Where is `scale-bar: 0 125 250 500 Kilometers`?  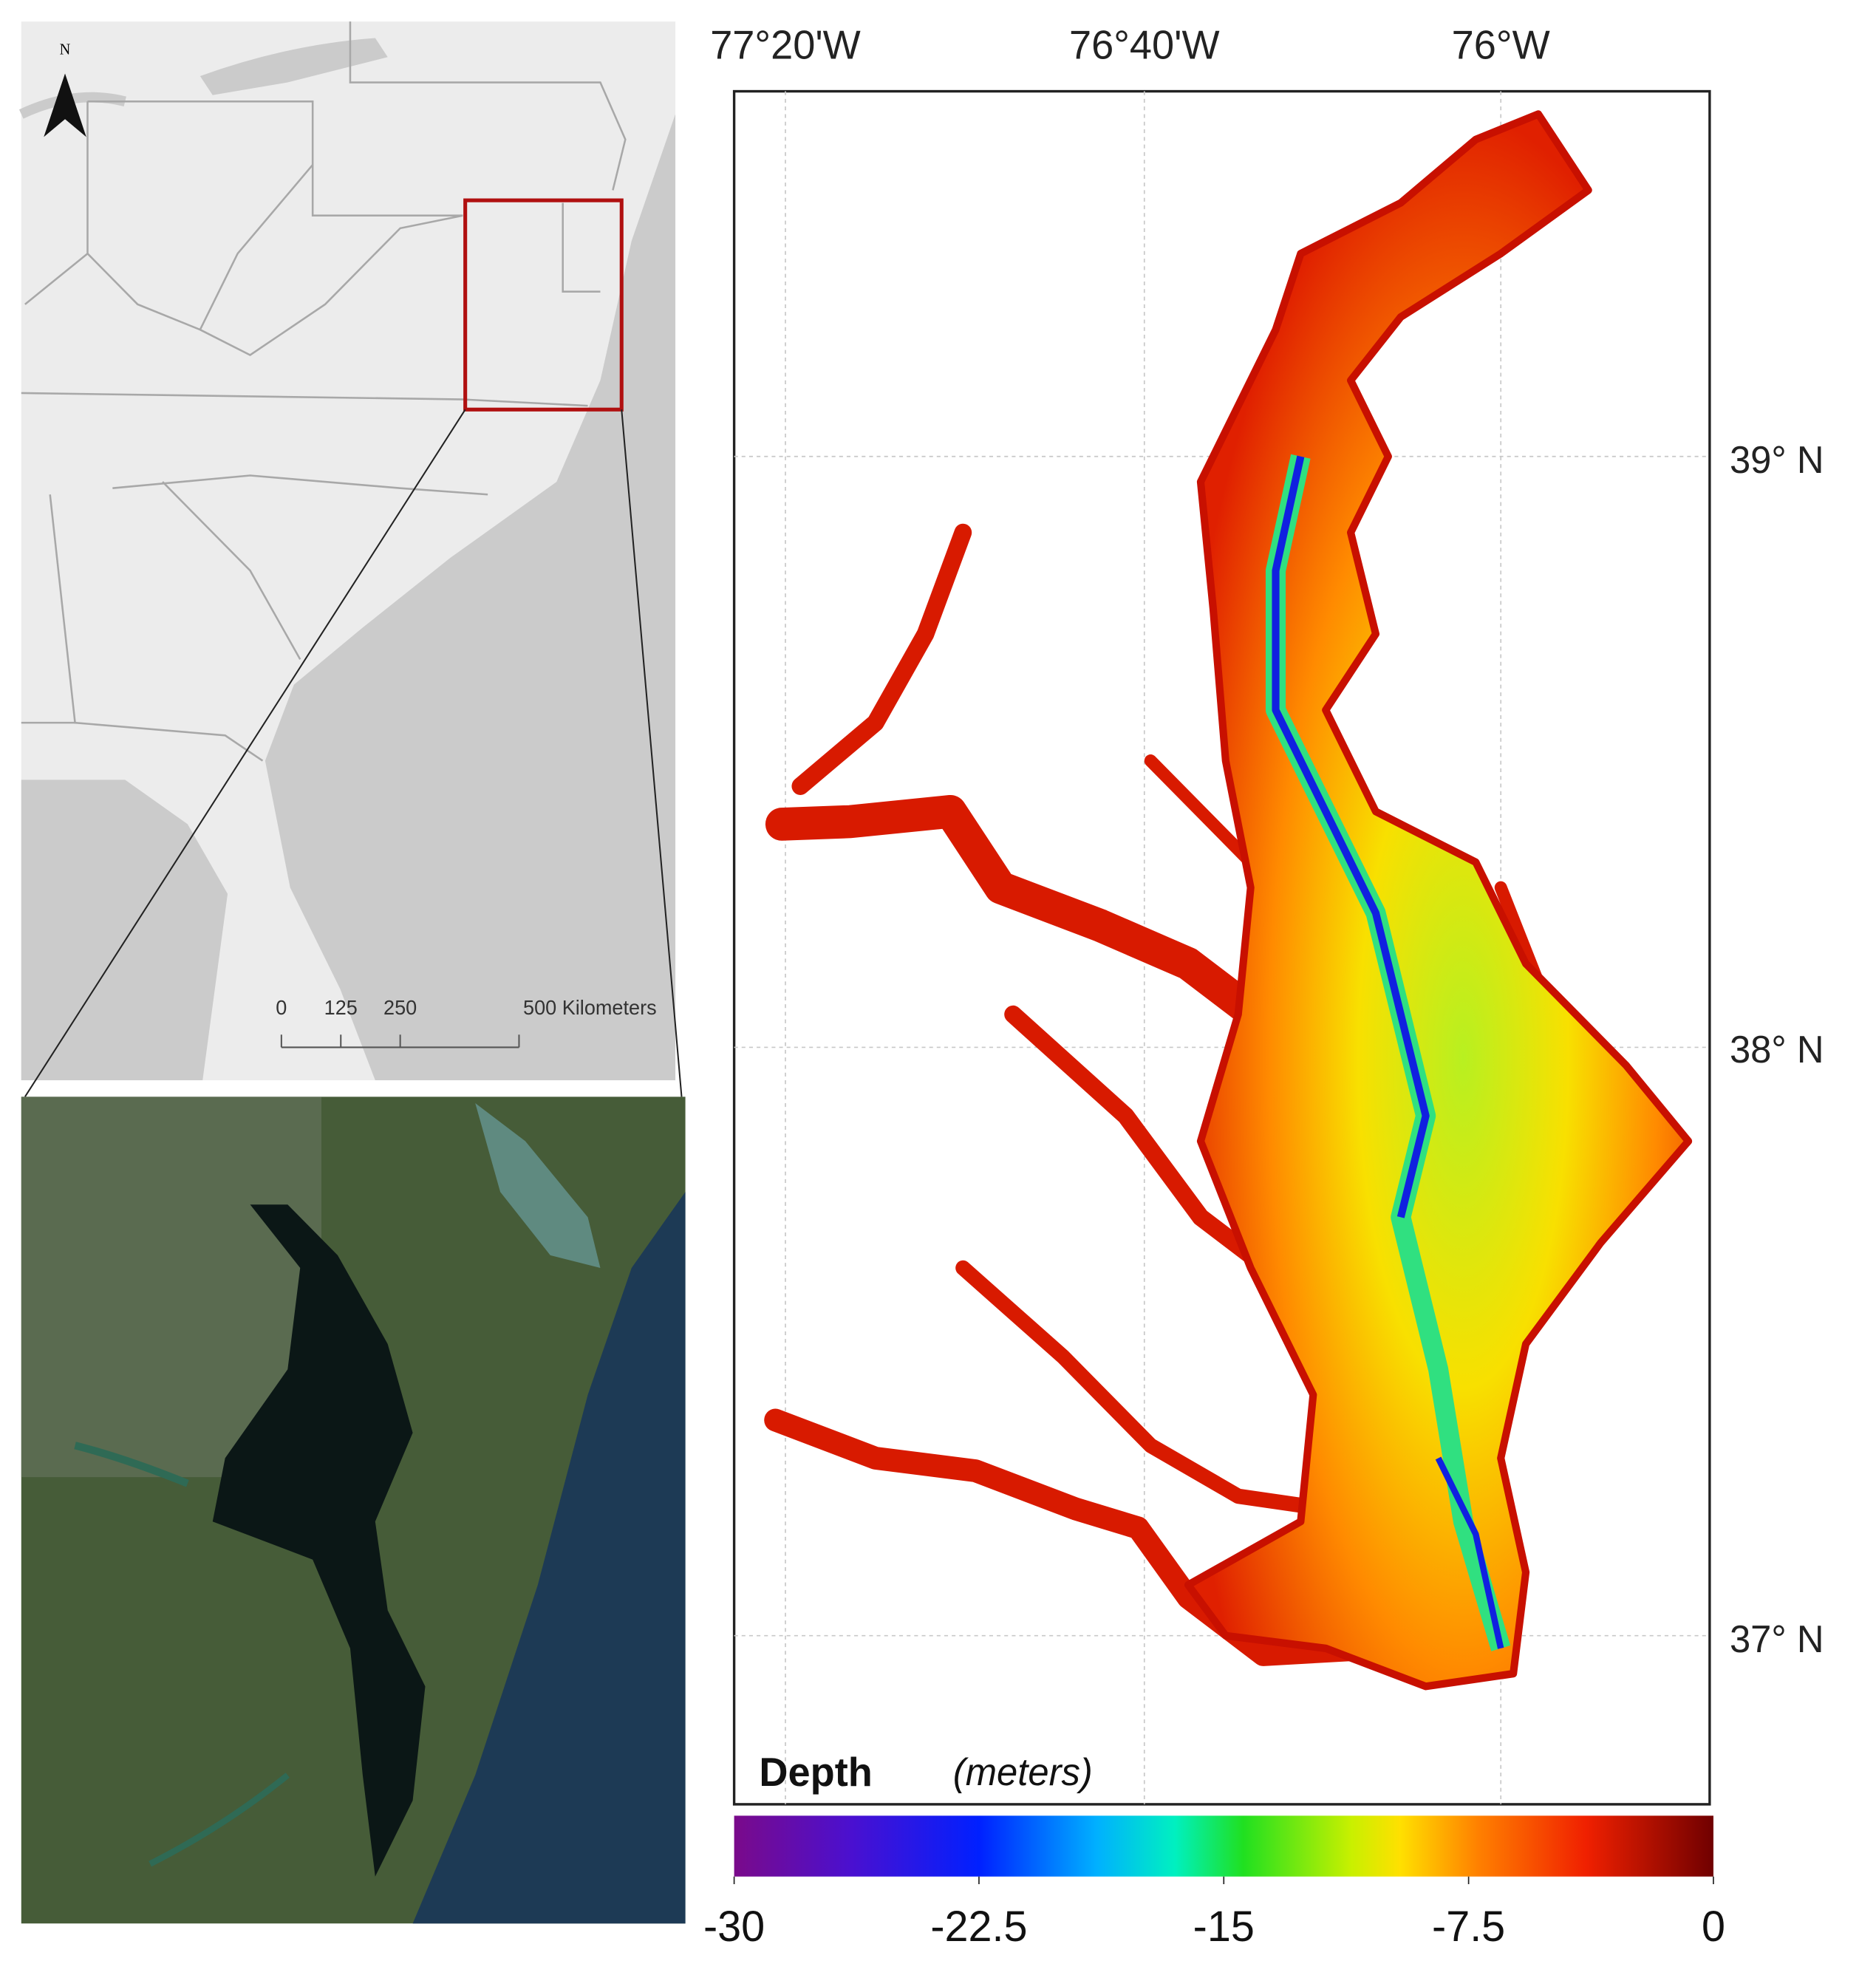
scale-bar: 0 125 250 500 Kilometers is located at coordinates (466, 1022).